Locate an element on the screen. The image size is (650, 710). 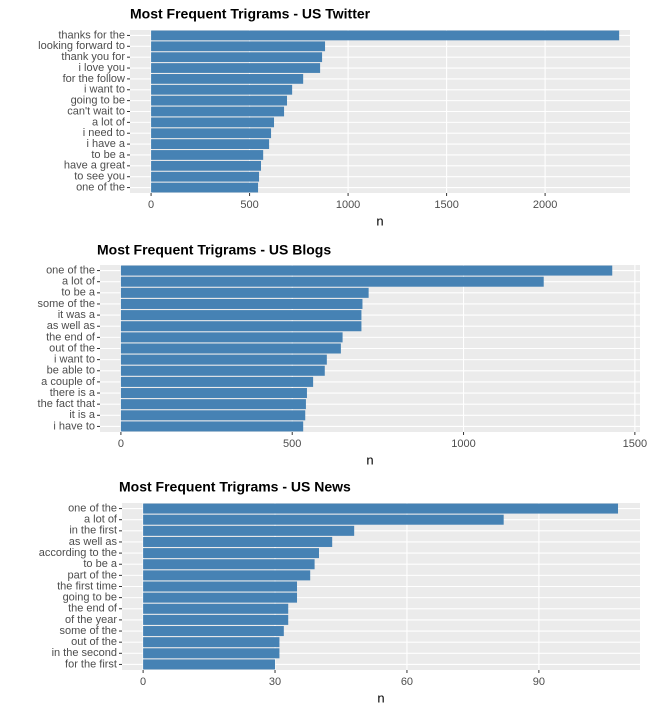
y-tick-label: have a great is located at coordinates (94, 166).